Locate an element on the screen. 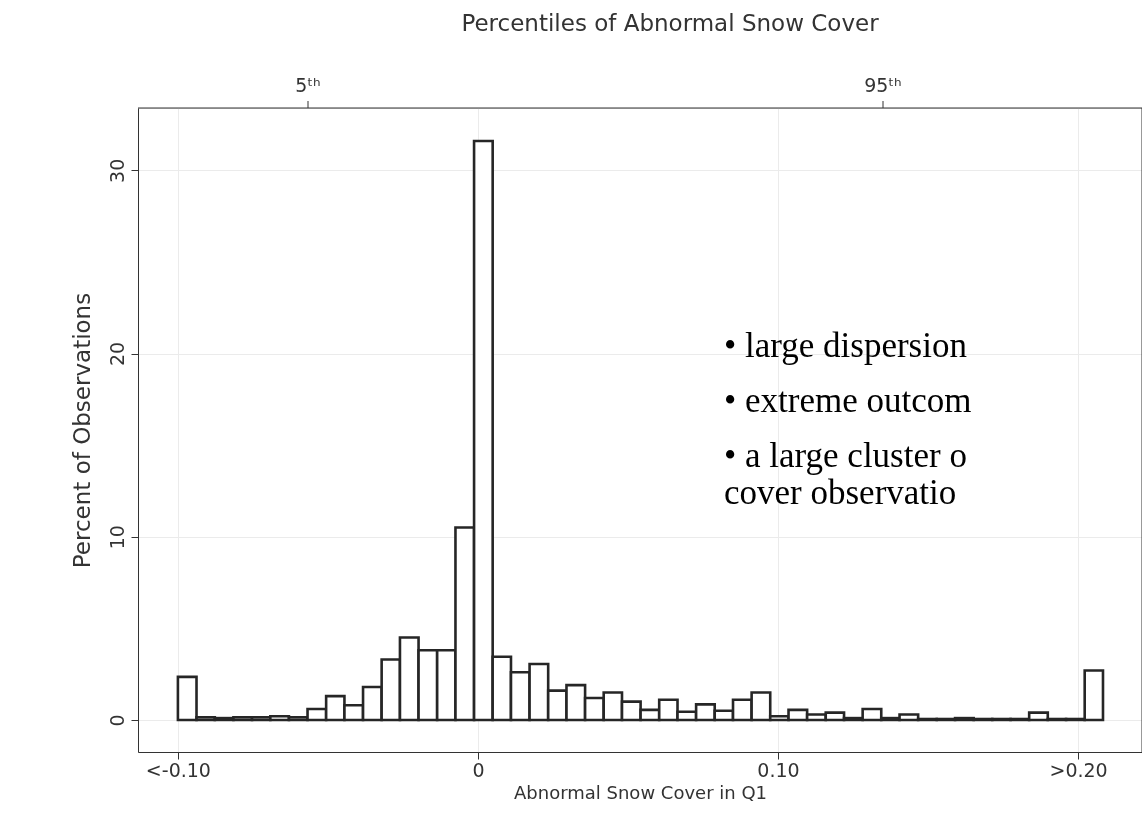 This screenshot has width=1142, height=819. text: 95ᵗʰ is located at coordinates (883, 85).